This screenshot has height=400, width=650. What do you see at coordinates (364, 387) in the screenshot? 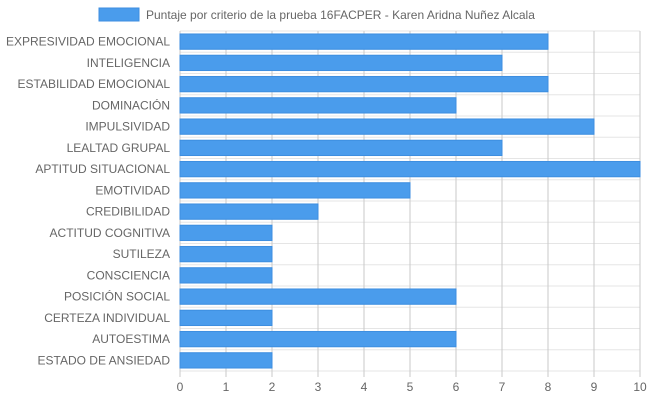
I see `x-tick-label: 4` at bounding box center [364, 387].